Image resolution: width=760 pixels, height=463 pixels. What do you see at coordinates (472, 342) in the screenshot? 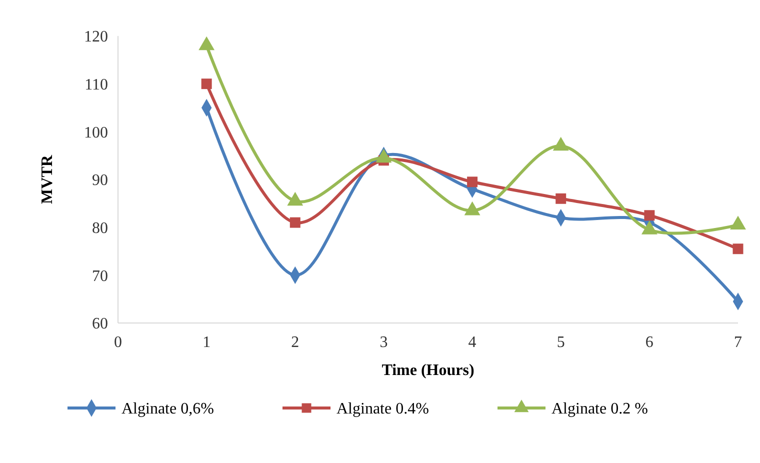
I see `x-tick-label: 4` at bounding box center [472, 342].